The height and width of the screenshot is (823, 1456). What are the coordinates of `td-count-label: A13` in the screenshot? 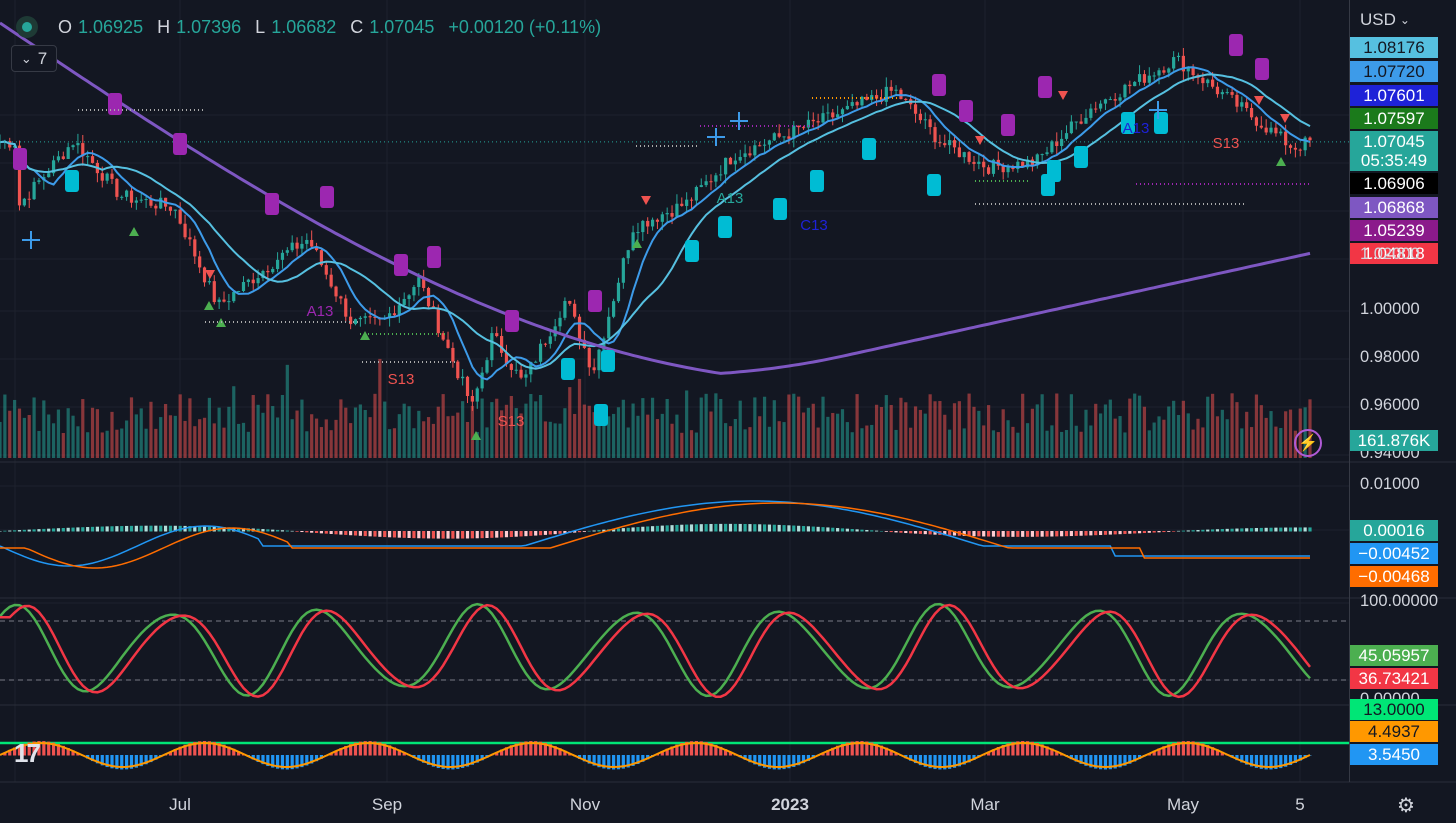 It's located at (1136, 128).